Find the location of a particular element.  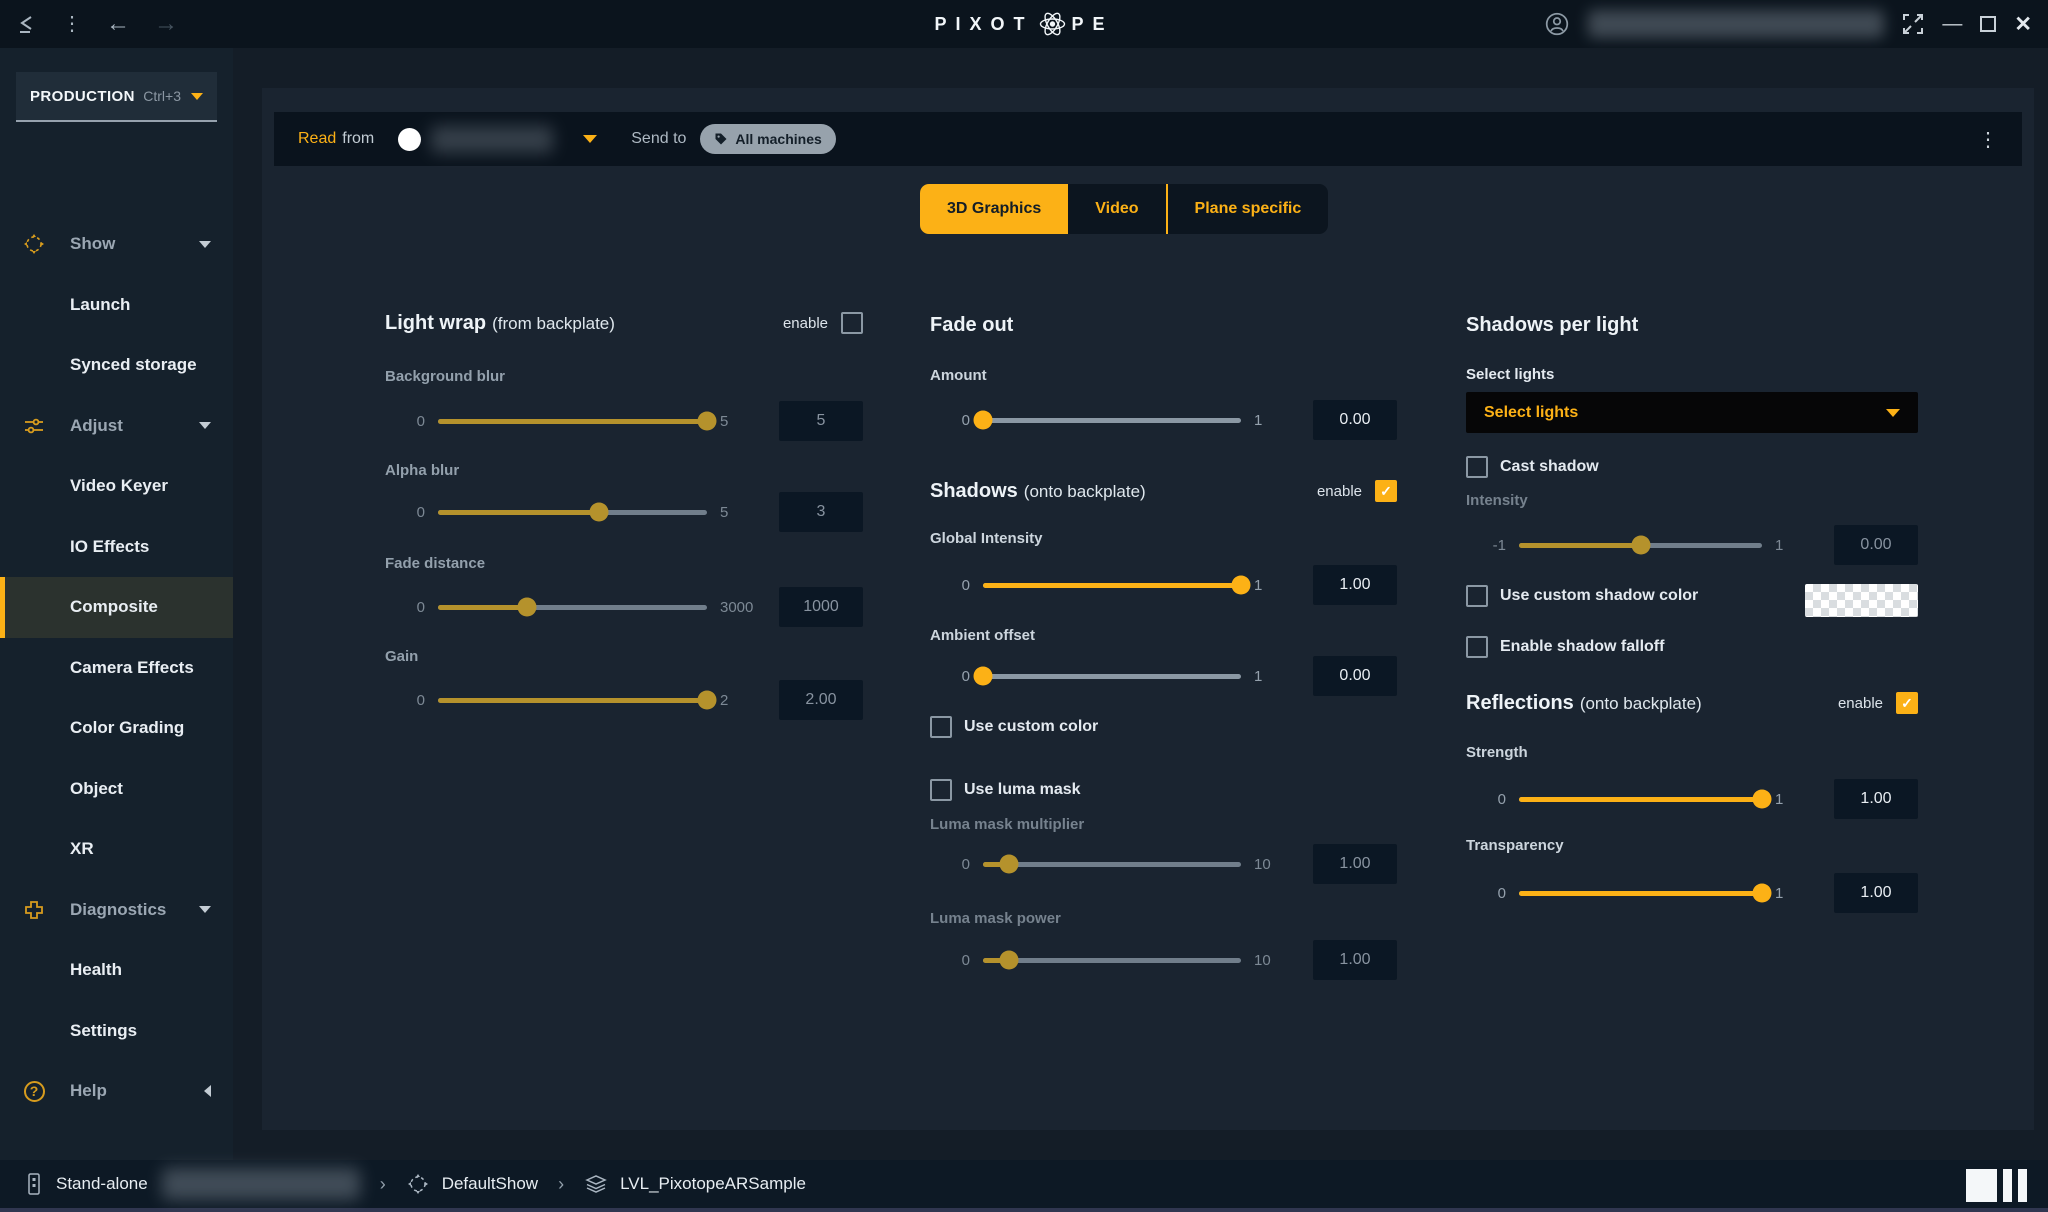

select-lights-dropdown: Select lights is located at coordinates (1692, 412).